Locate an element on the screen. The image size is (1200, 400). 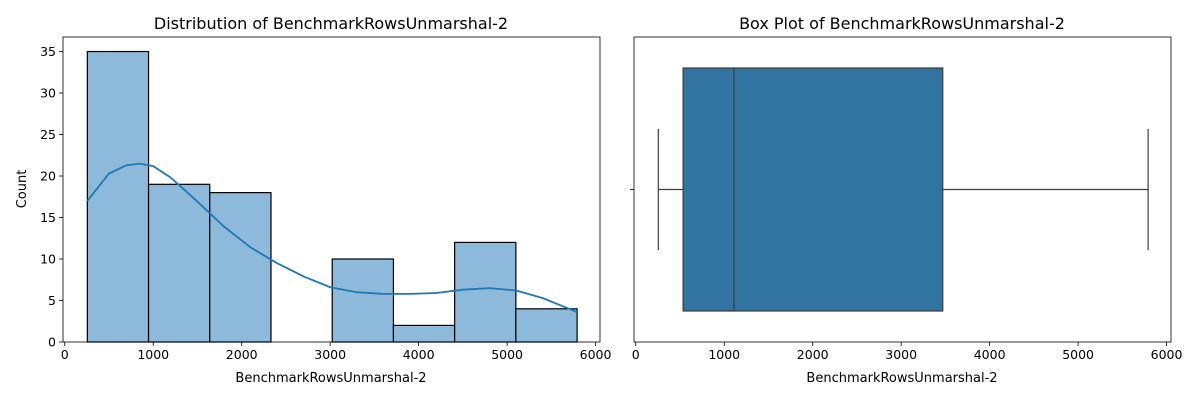
y-tick-label: 15 is located at coordinates (48, 217).